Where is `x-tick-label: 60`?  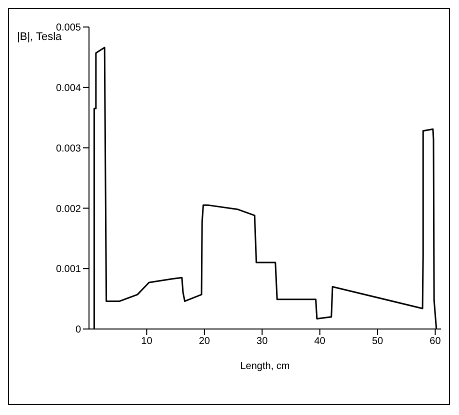 x-tick-label: 60 is located at coordinates (436, 342).